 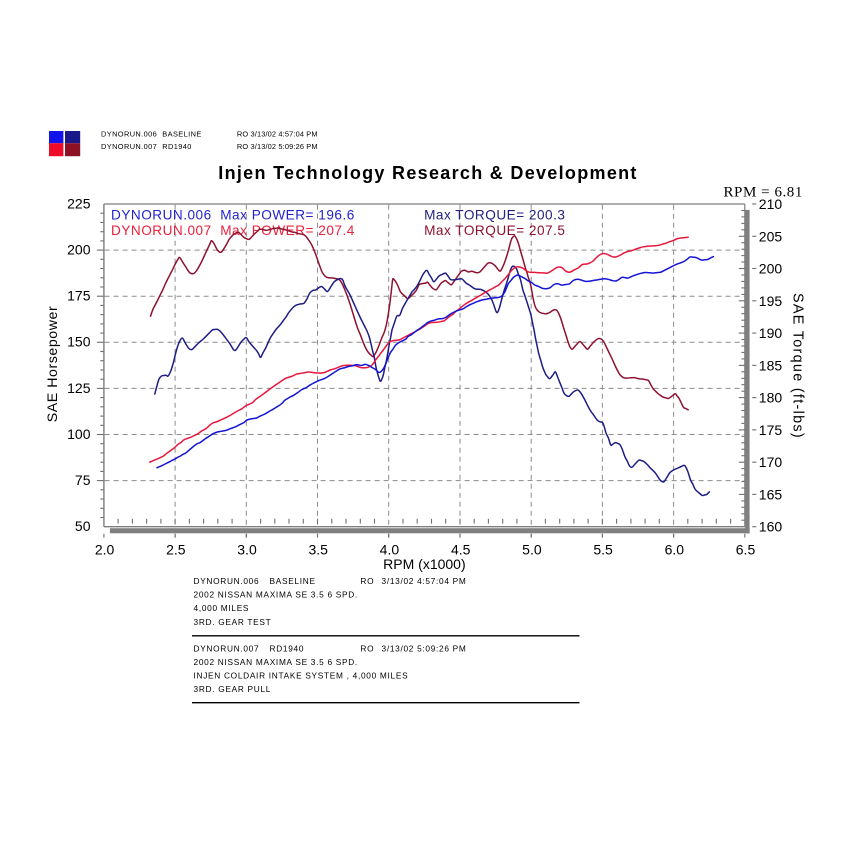 What do you see at coordinates (390, 550) in the screenshot?
I see `svg-text: 4.0` at bounding box center [390, 550].